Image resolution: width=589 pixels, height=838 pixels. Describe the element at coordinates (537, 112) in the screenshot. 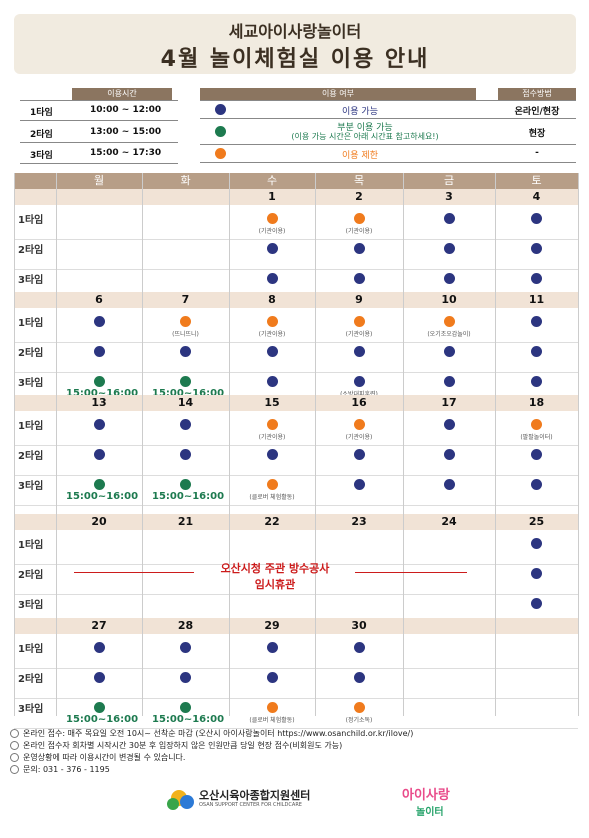

I see `method-online: 온라인/현장` at that location.